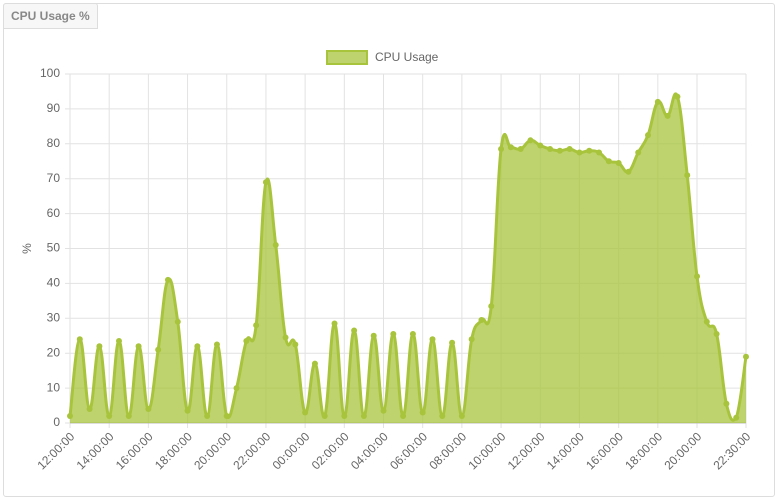  Describe the element at coordinates (56, 422) in the screenshot. I see `y-tick-label: 0` at that location.